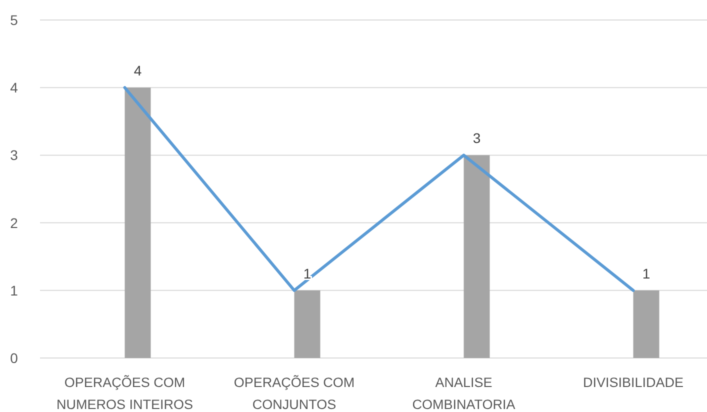 The image size is (707, 412). I want to click on y-tick-label: 0, so click(14, 358).